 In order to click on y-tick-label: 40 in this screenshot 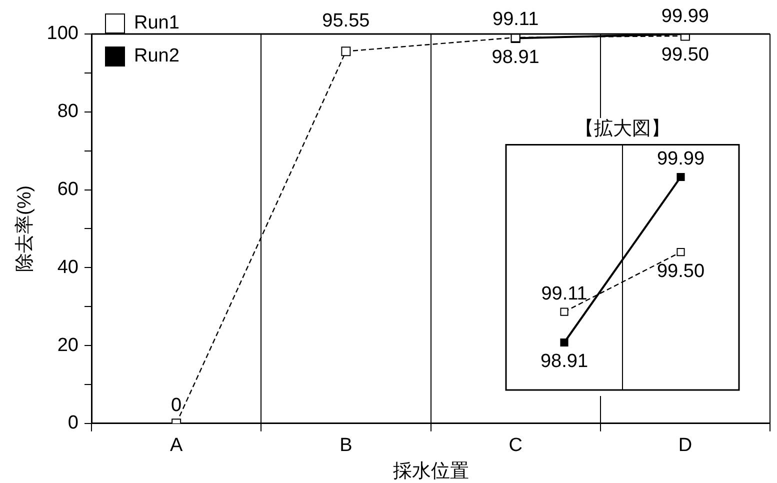, I will do `click(67, 267)`.